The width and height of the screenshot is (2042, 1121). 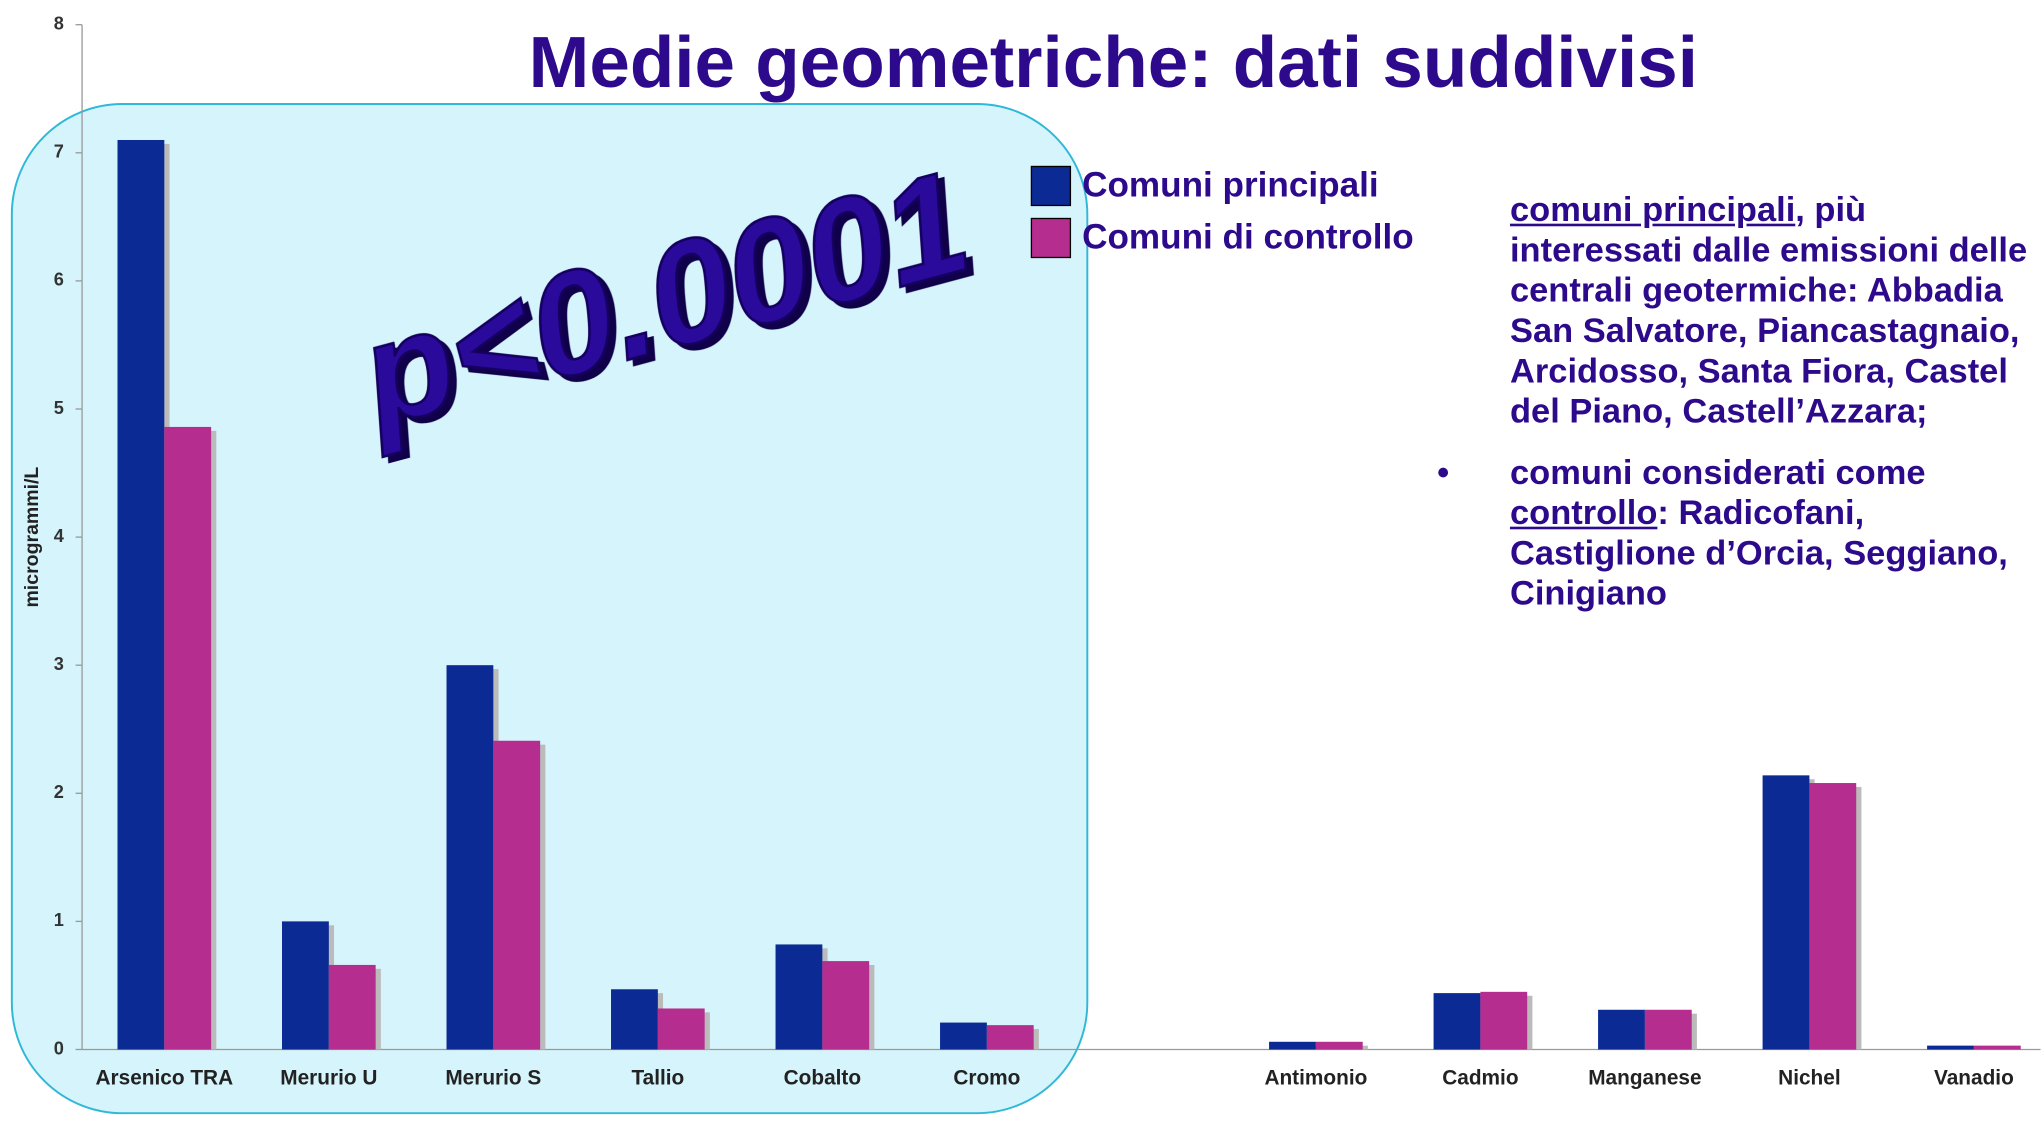 I want to click on x-tick-label: Arsenico TRA, so click(x=164, y=1078).